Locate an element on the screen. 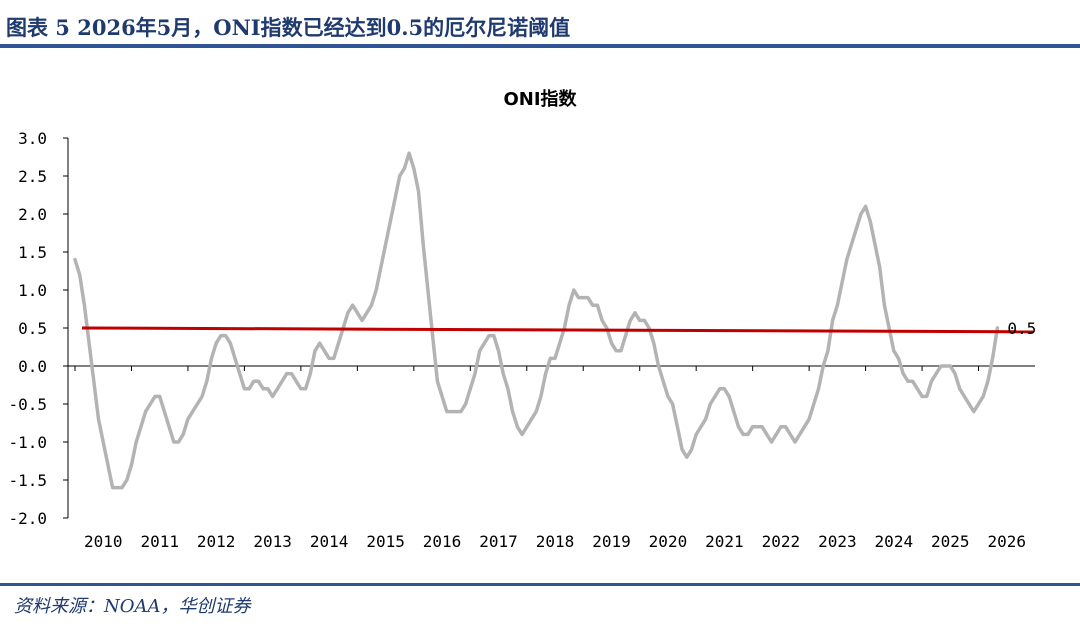  source-note: 资料来源：NOAA，华创证券 is located at coordinates (132, 606).